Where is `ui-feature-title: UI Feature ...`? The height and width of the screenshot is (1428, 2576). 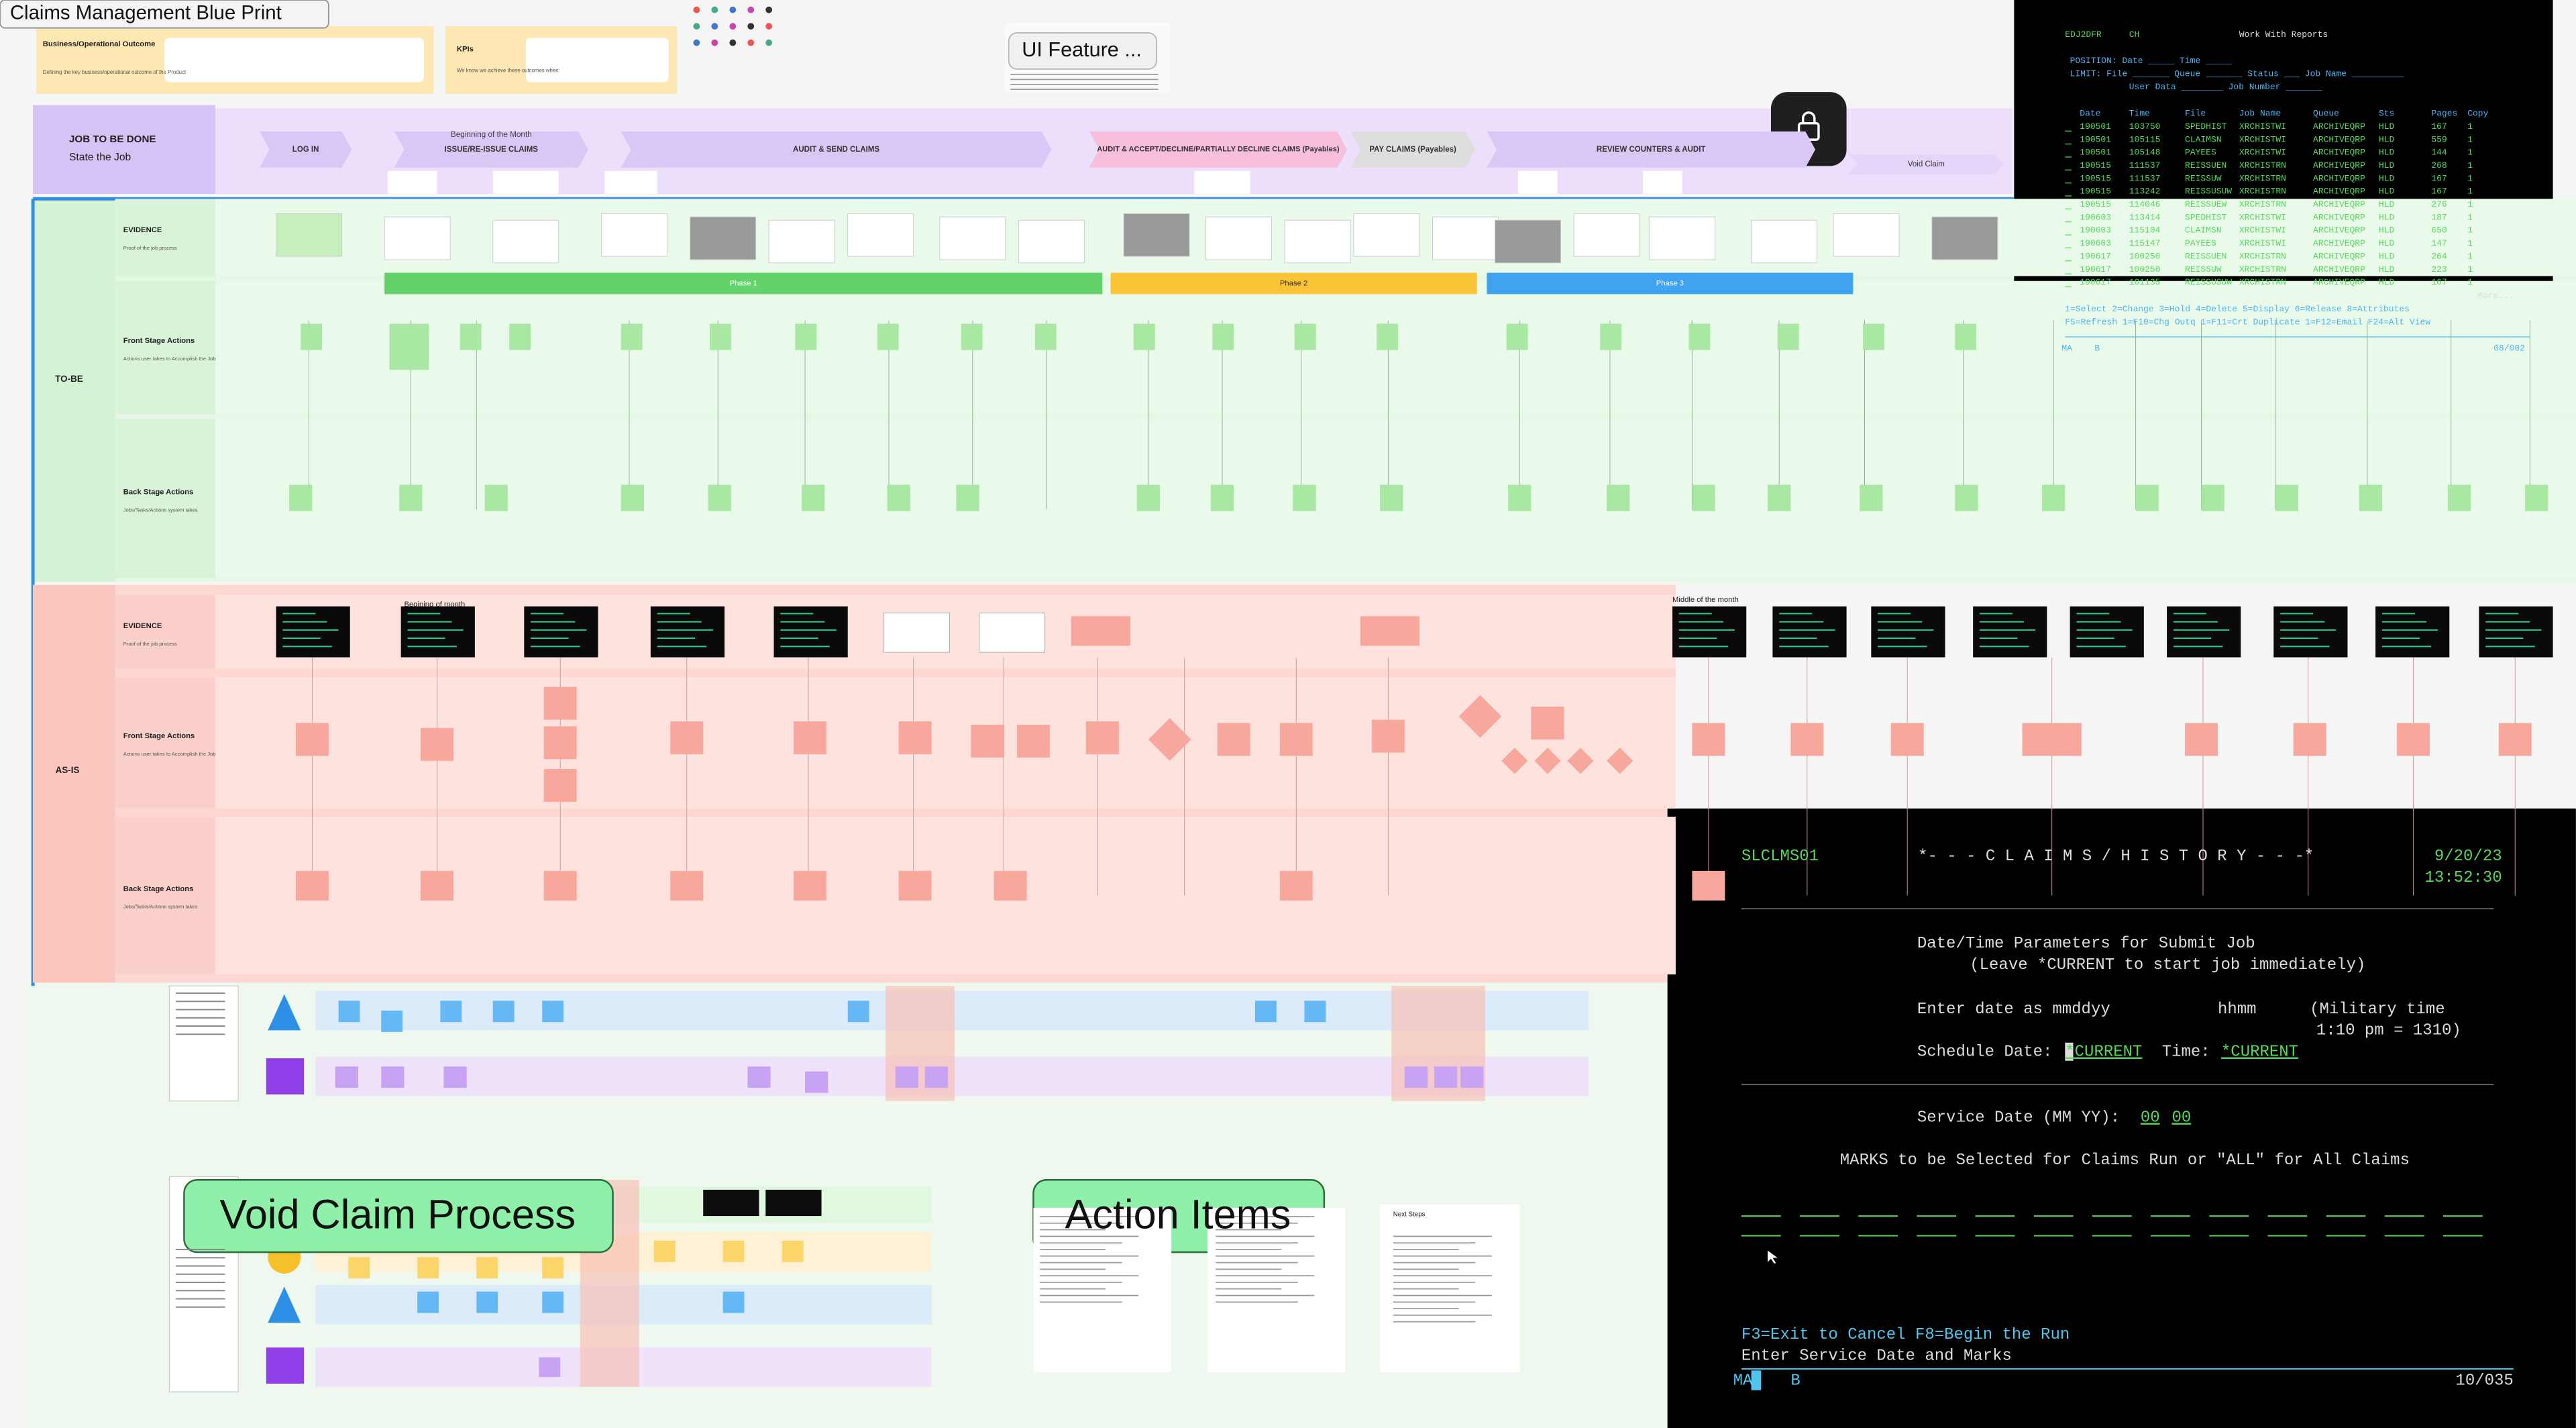
ui-feature-title: UI Feature ... is located at coordinates (1082, 49).